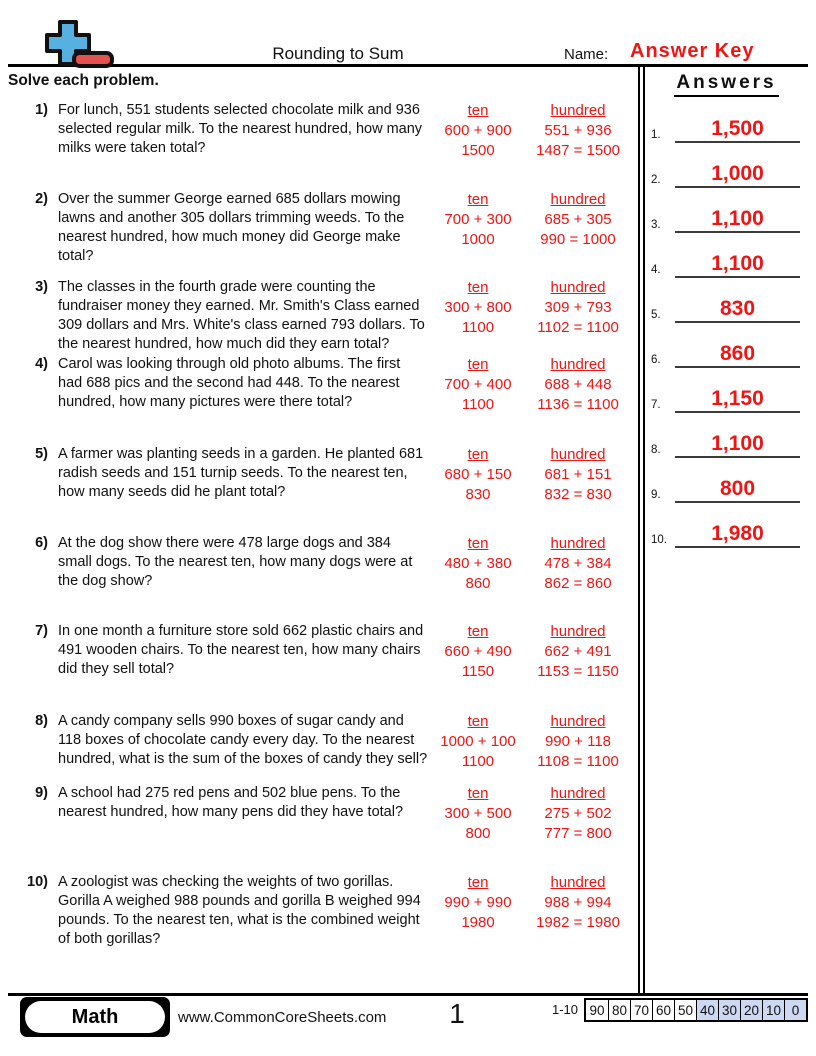  I want to click on answer-value: 1,500, so click(737, 130).